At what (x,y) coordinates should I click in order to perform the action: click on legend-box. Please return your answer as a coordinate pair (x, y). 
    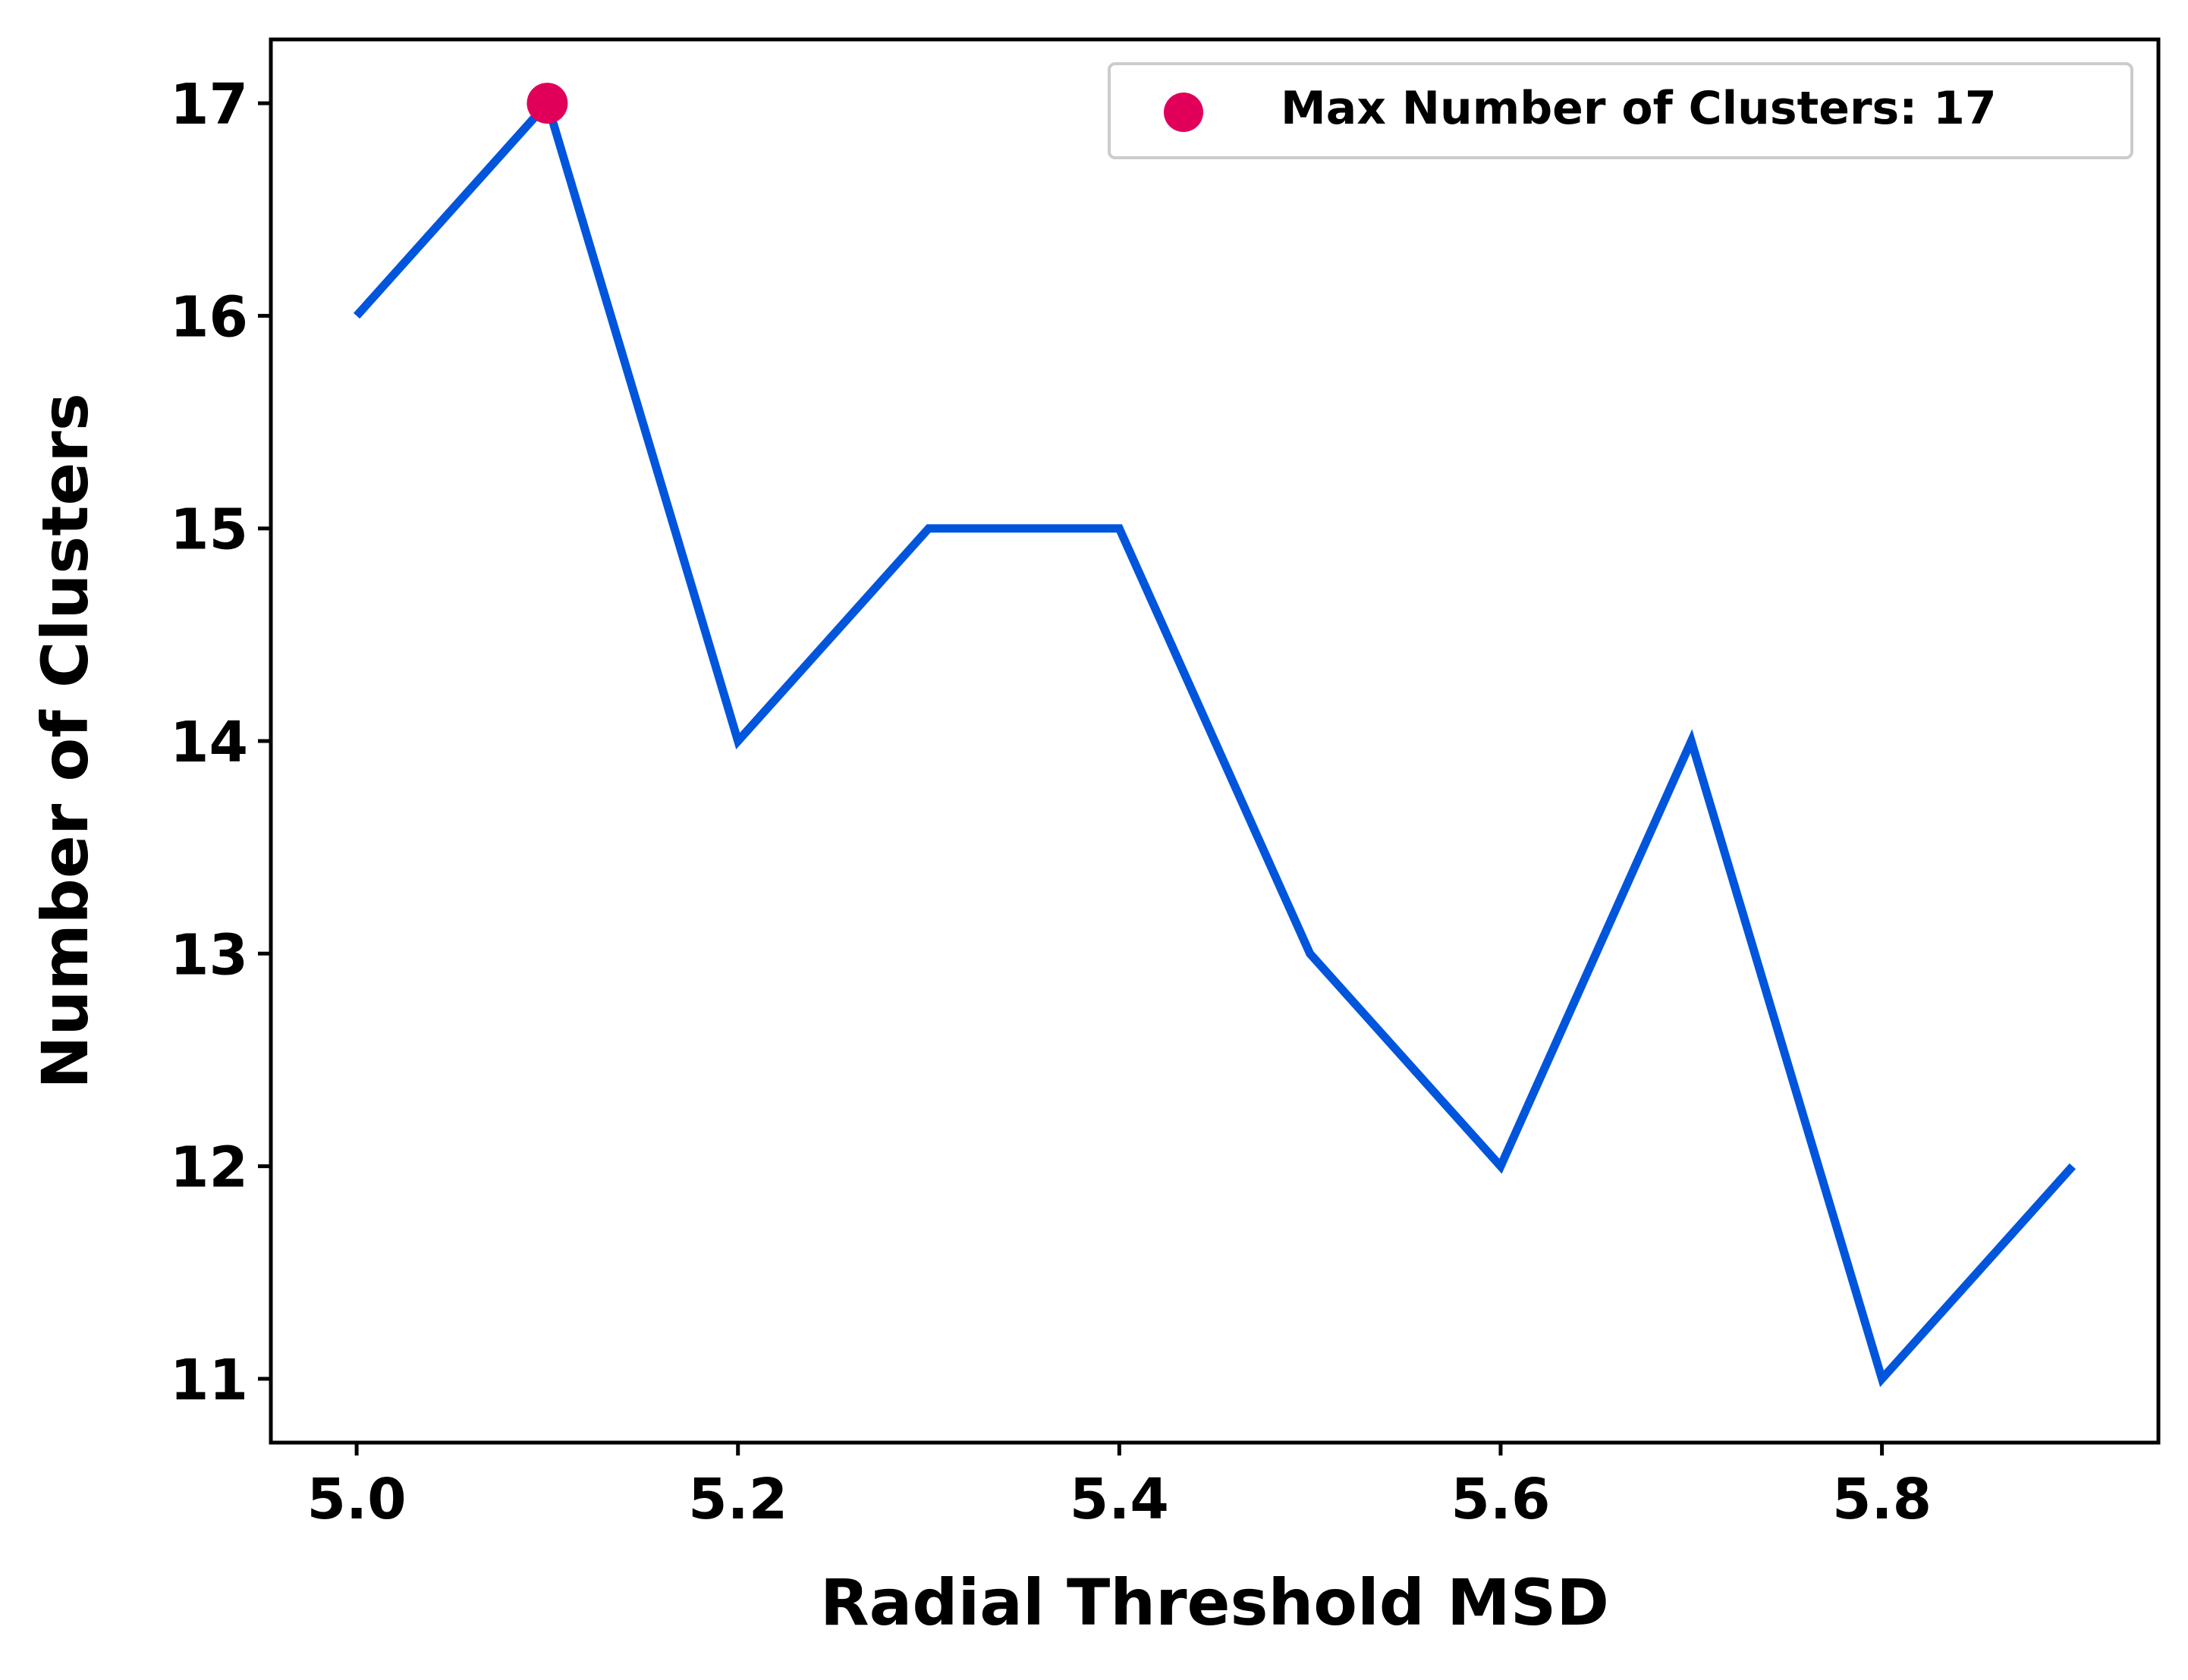
    Looking at the image, I should click on (1620, 111).